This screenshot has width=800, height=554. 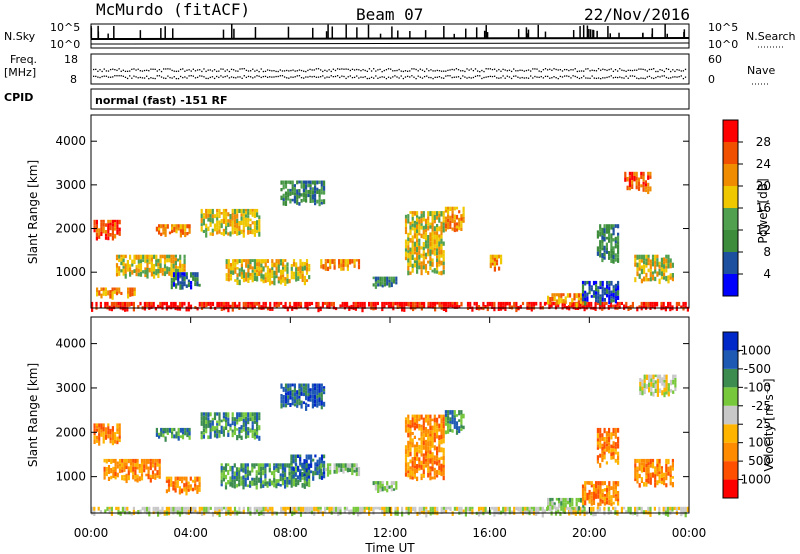 I want to click on nsky-tick-top: 10^5, so click(x=65, y=27).